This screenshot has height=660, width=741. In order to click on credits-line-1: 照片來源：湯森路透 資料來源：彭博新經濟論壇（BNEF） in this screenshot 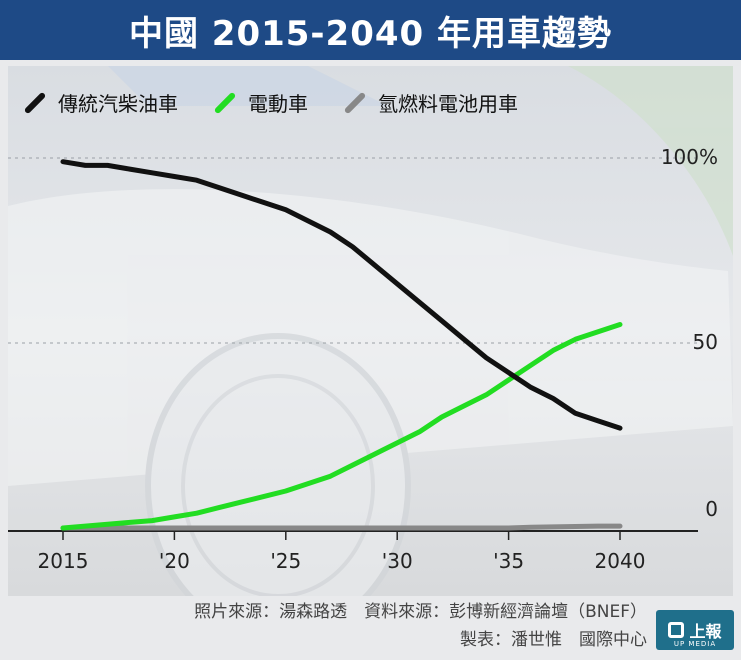, I will do `click(420, 612)`.